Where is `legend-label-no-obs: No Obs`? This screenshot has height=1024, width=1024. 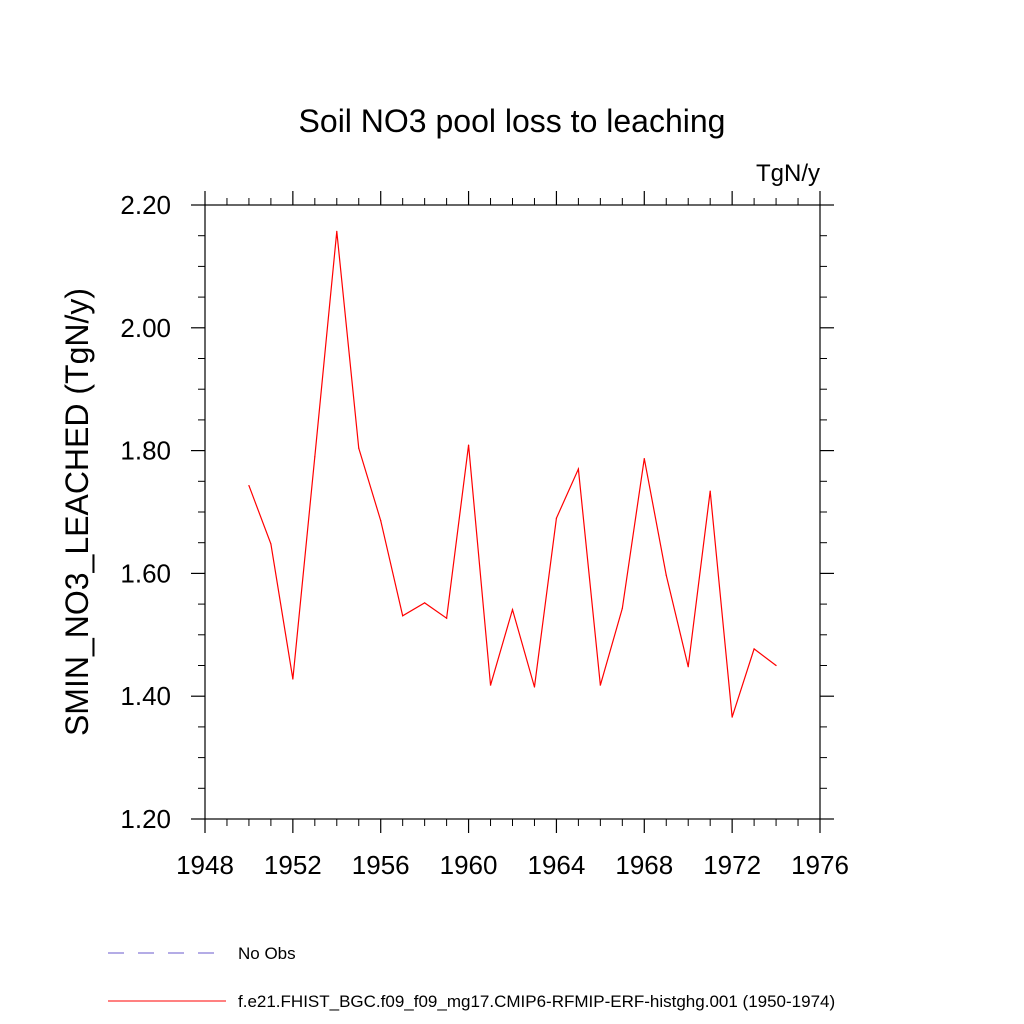
legend-label-no-obs: No Obs is located at coordinates (267, 953).